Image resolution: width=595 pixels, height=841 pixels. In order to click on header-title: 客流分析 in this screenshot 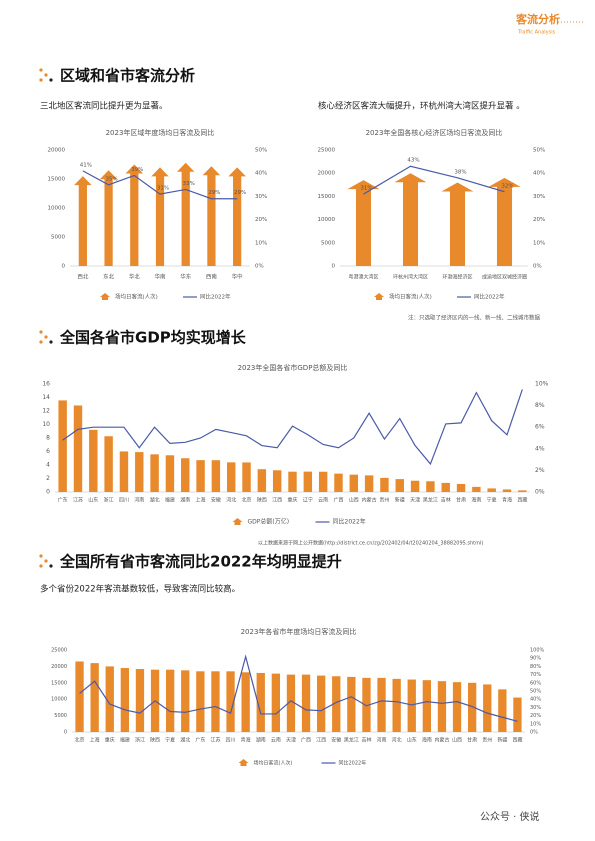, I will do `click(537, 19)`.